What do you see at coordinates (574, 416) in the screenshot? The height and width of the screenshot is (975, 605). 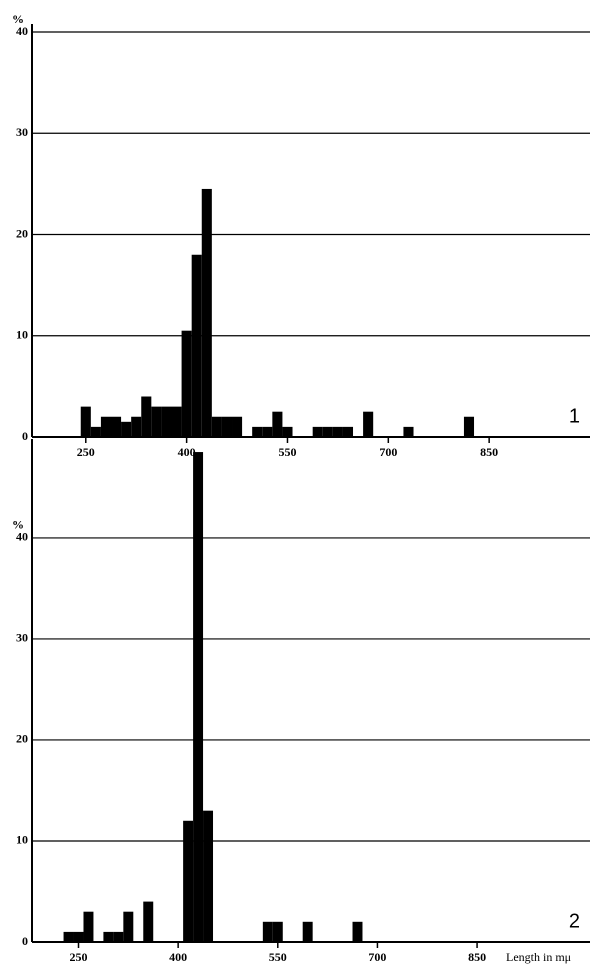 I see `panel-label: 1` at bounding box center [574, 416].